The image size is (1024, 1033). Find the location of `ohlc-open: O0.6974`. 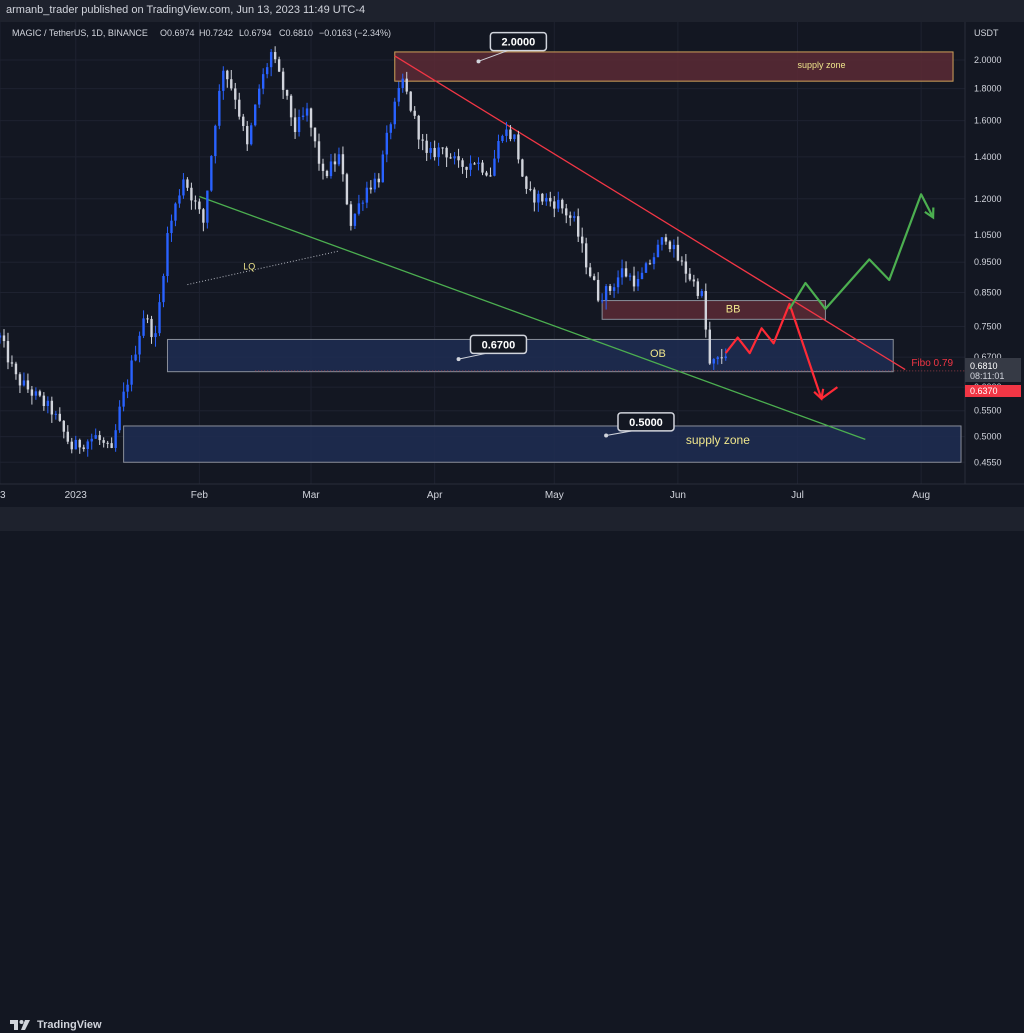

ohlc-open: O0.6974 is located at coordinates (177, 33).